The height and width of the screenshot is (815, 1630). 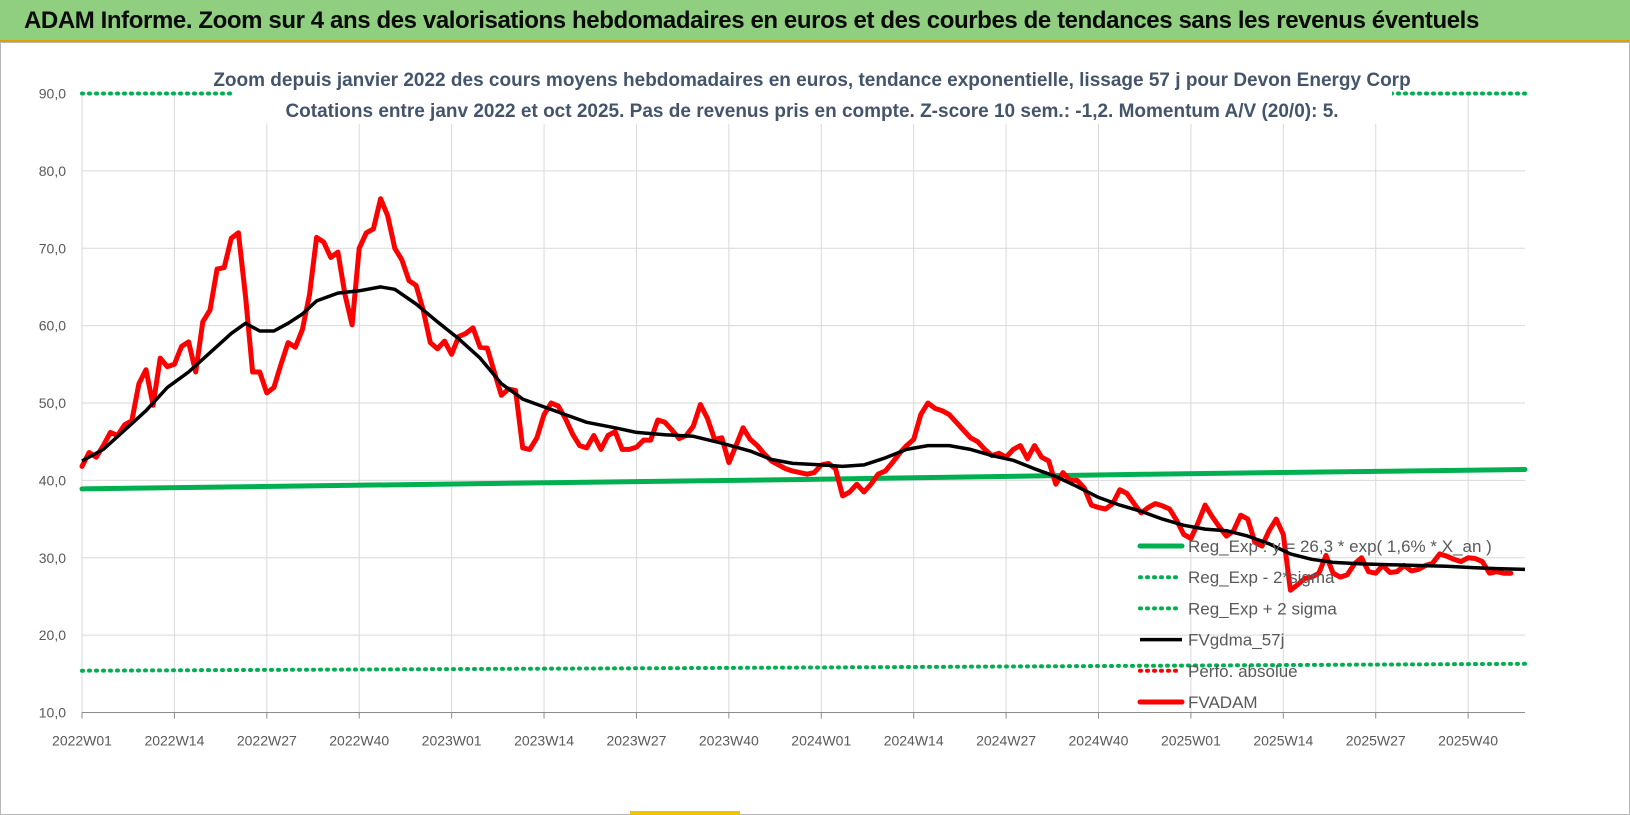 What do you see at coordinates (1376, 741) in the screenshot?
I see `x-tick-label: 2025W27` at bounding box center [1376, 741].